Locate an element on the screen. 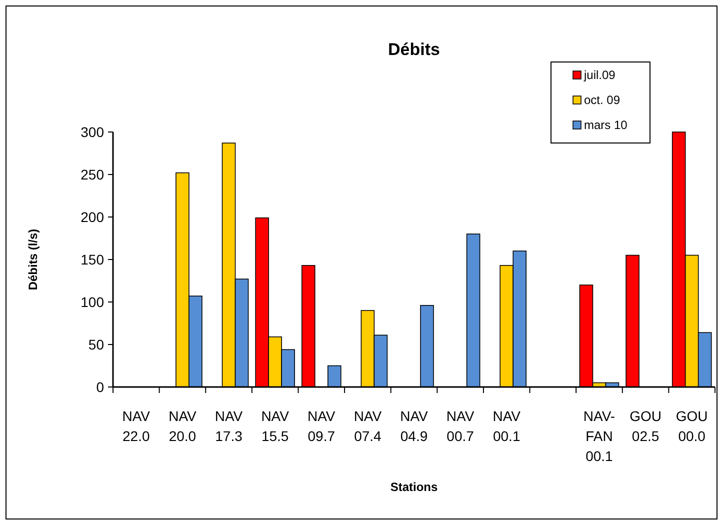 The image size is (723, 525). x-tick-label: NAV 22.0 is located at coordinates (136, 426).